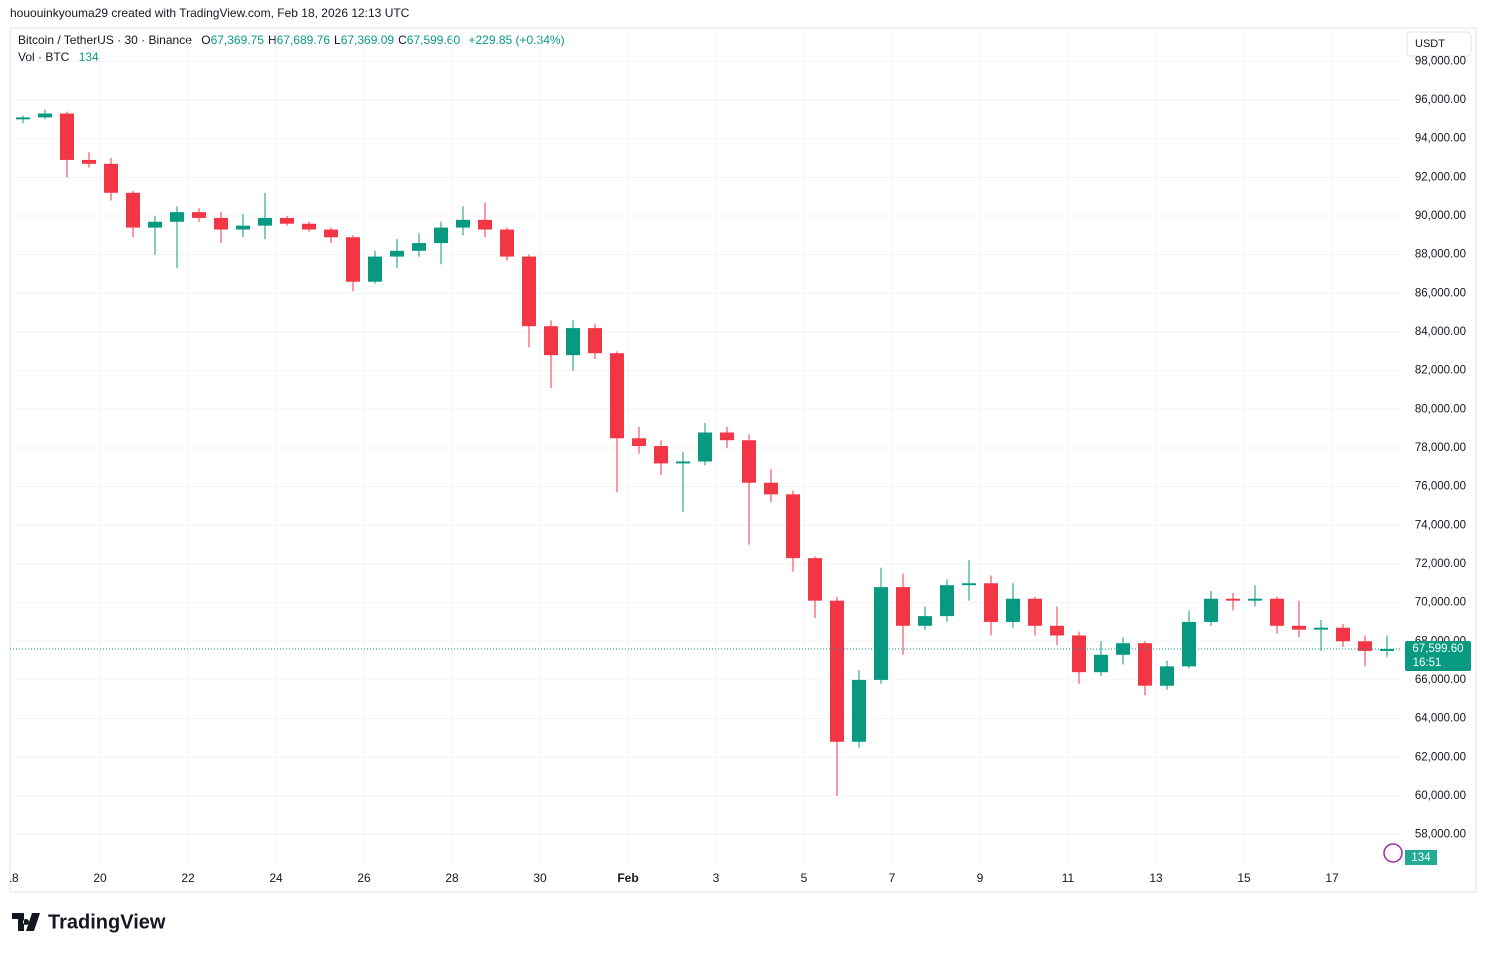  I want to click on y-tick-label: 92,000.00, so click(1440, 177).